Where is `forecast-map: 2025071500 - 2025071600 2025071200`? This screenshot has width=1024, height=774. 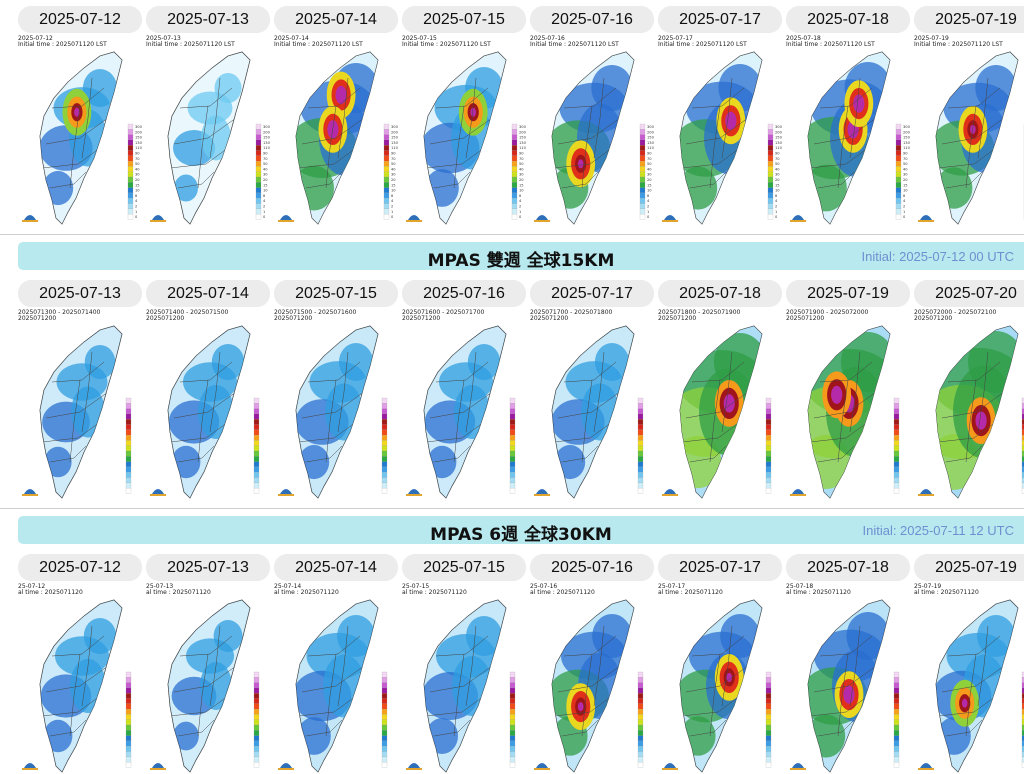 forecast-map: 2025071500 - 2025071600 2025071200 is located at coordinates (336, 405).